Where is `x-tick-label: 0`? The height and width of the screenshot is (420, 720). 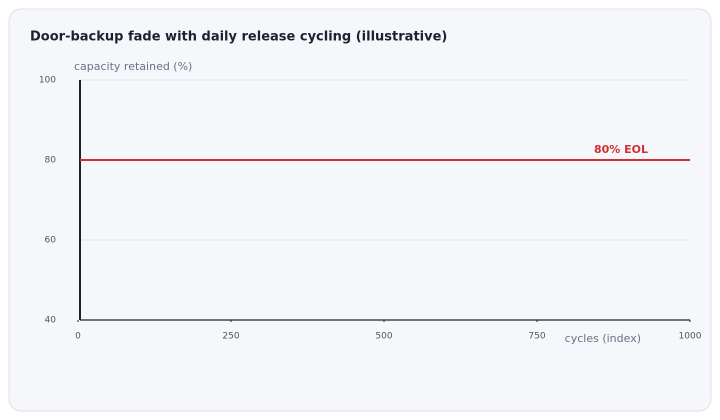
x-tick-label: 0 is located at coordinates (78, 337).